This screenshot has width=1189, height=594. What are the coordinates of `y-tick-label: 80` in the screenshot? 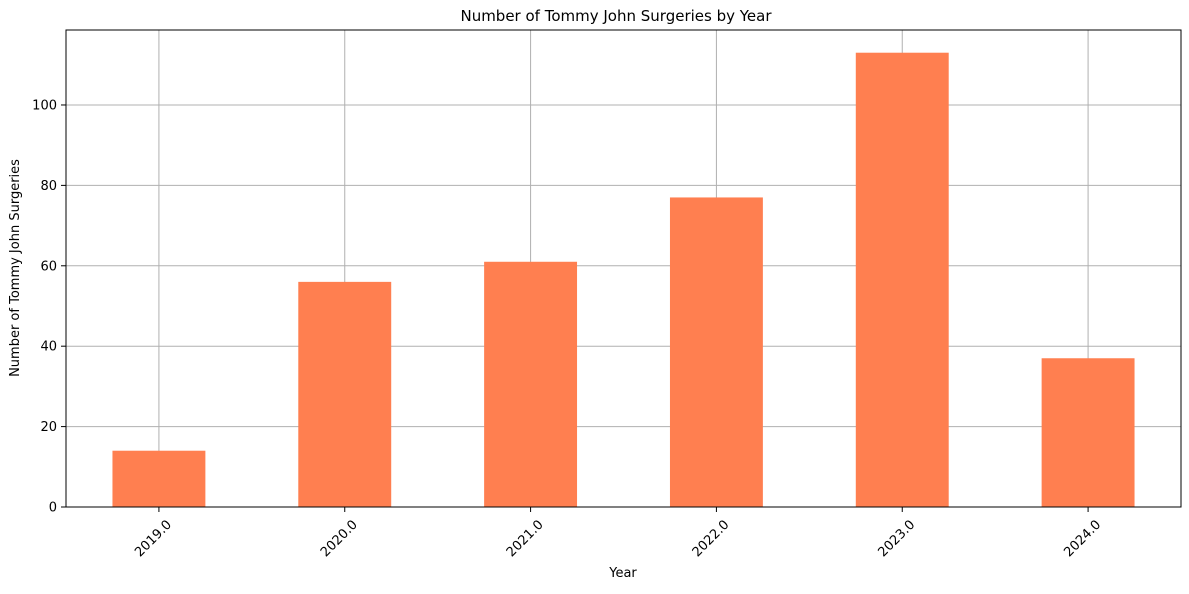 It's located at (48, 186).